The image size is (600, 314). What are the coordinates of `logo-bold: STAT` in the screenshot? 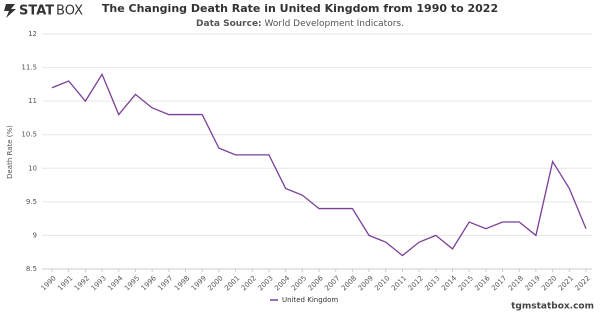 It's located at (36, 11).